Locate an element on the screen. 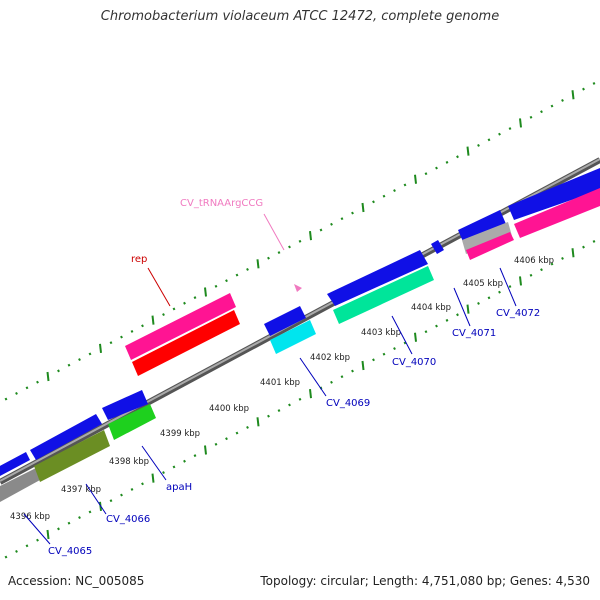 This screenshot has height=600, width=600. tick-label: 4399 kbp is located at coordinates (180, 434).